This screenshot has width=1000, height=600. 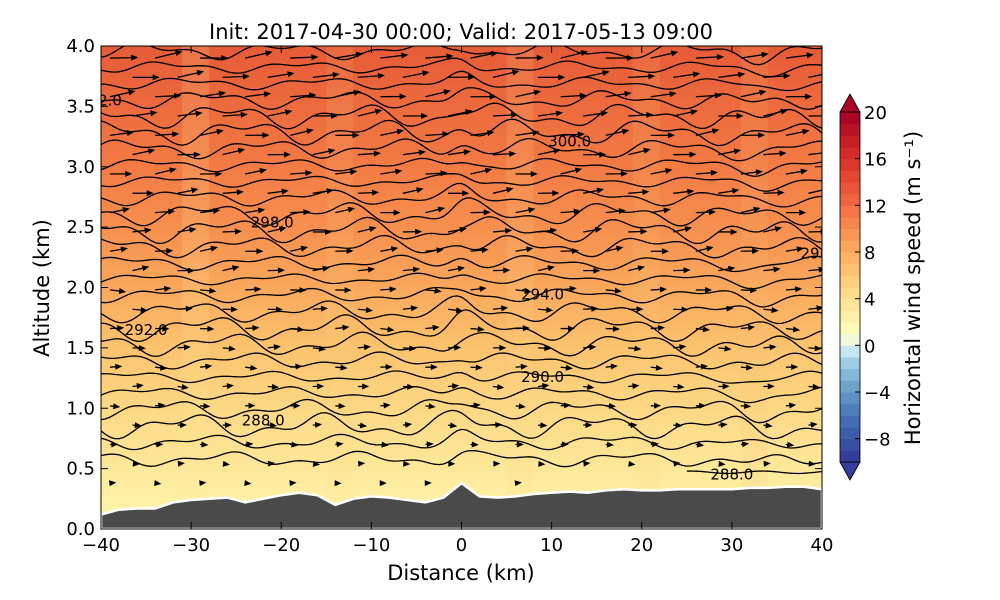 What do you see at coordinates (542, 377) in the screenshot?
I see `contour-label: 290.0` at bounding box center [542, 377].